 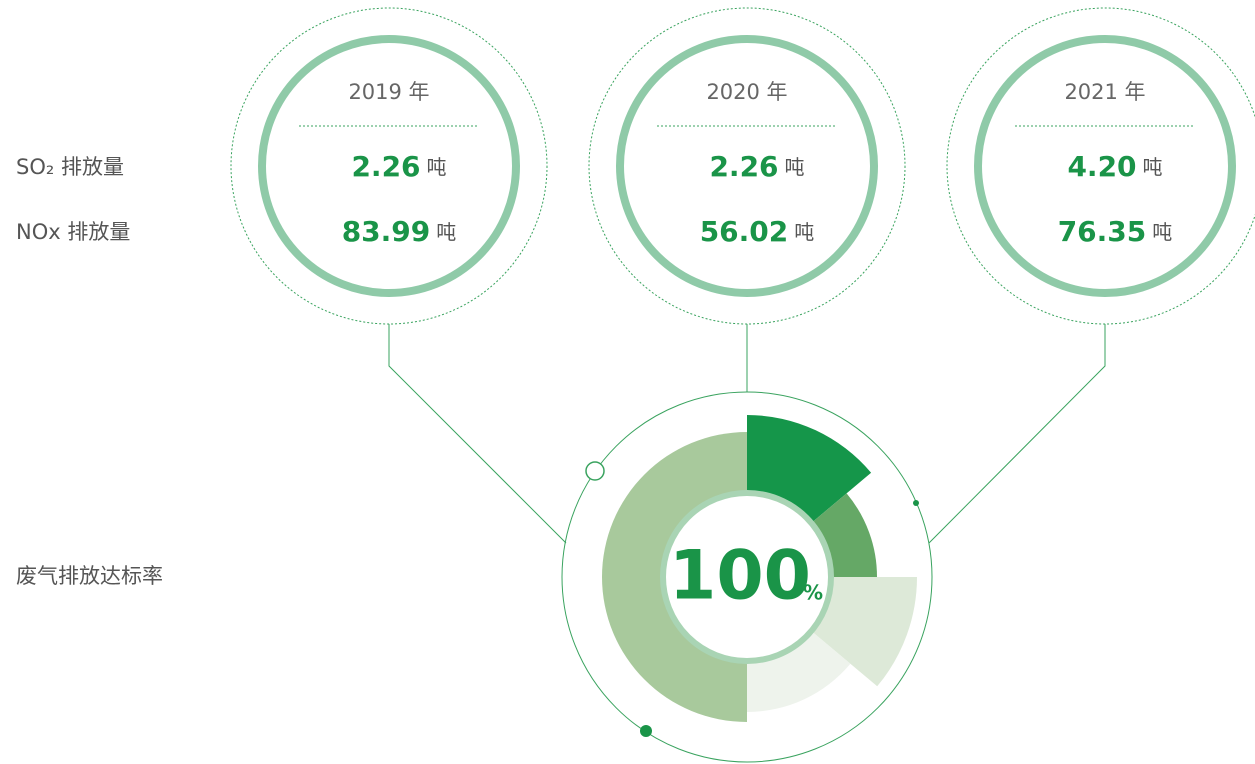 I want to click on year: 2019 年, so click(x=388, y=92).